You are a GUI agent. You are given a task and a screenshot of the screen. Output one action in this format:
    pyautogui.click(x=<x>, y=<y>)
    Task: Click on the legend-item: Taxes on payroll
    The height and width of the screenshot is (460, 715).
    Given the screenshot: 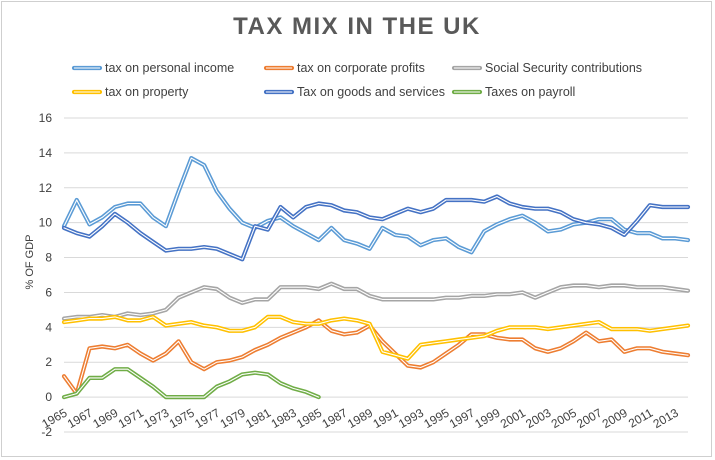 What is the action you would take?
    pyautogui.click(x=513, y=92)
    